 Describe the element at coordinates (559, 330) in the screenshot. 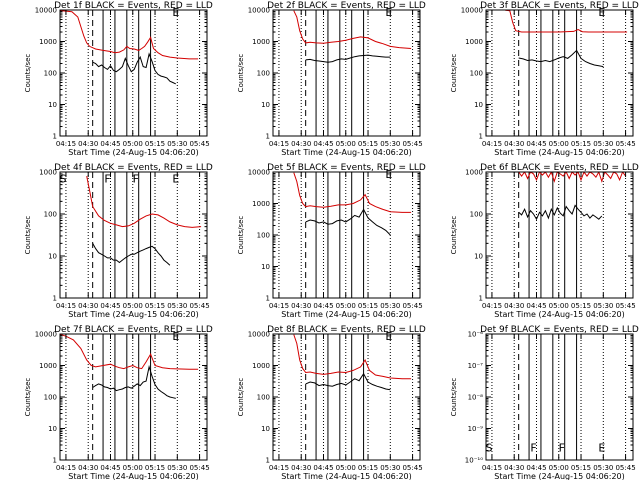

I see `panel-title: Det 9f BLACK = Events, RED = LLD` at that location.